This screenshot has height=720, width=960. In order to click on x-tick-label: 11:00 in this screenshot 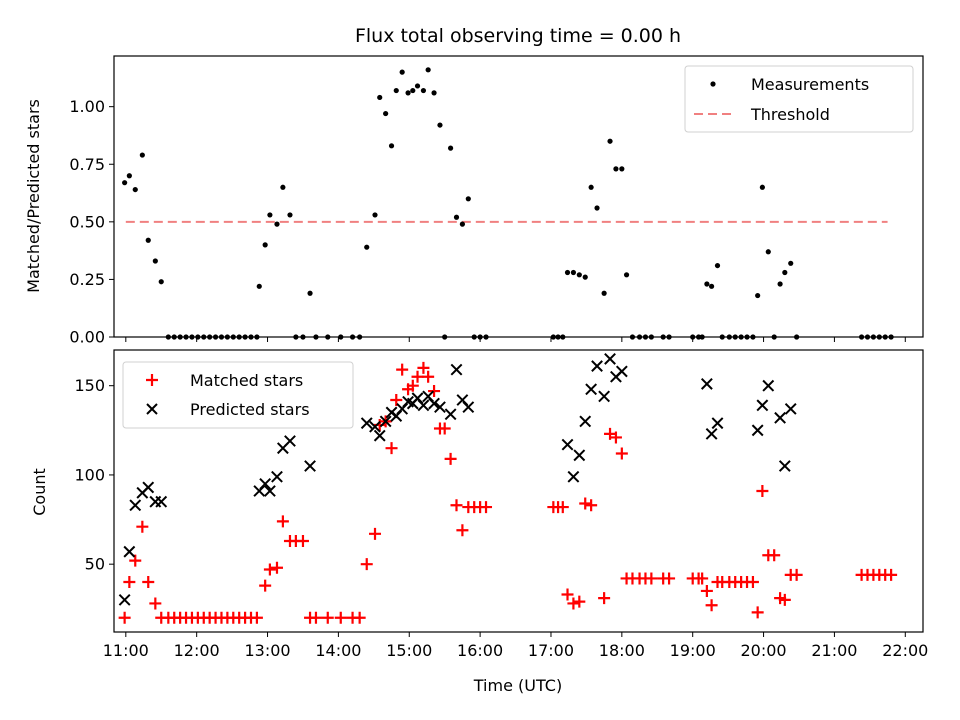, I will do `click(126, 650)`.